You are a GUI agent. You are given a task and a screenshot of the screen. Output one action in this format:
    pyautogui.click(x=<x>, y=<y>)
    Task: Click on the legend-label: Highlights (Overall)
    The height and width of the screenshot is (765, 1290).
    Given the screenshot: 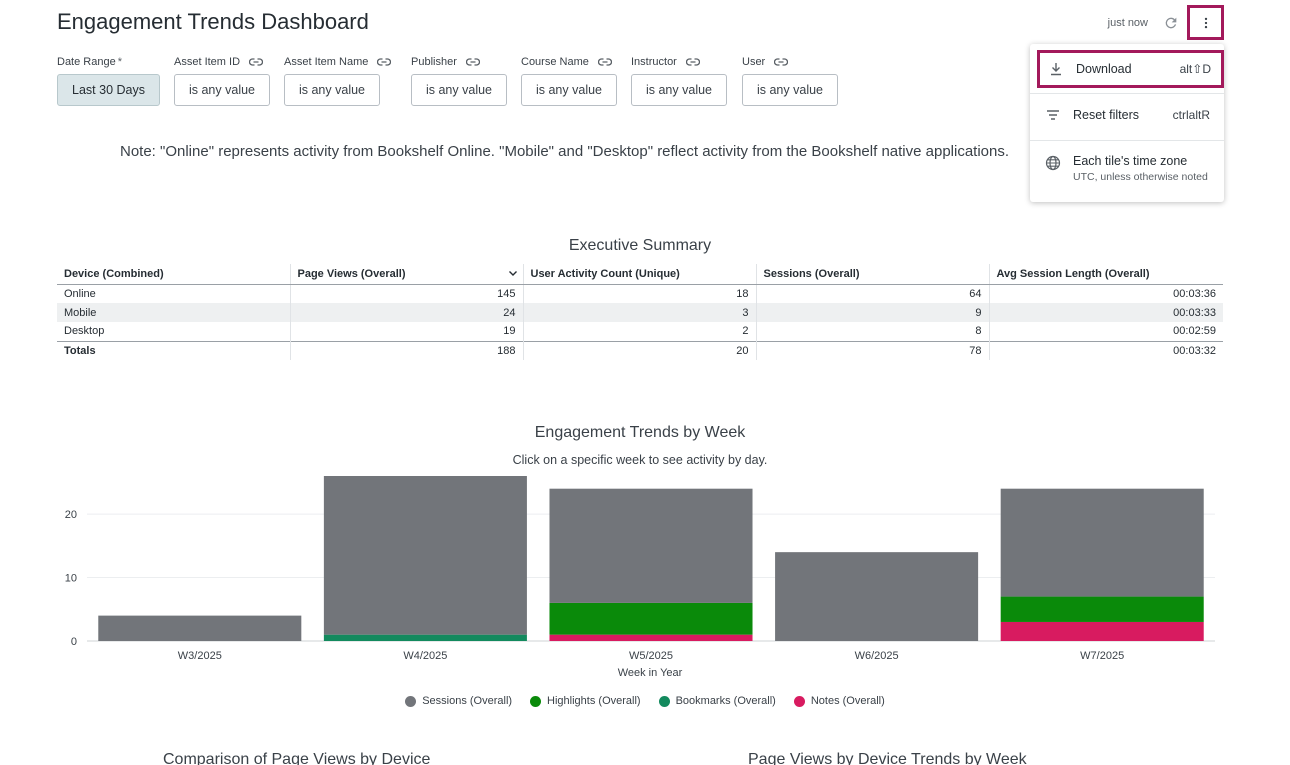 What is the action you would take?
    pyautogui.click(x=594, y=701)
    